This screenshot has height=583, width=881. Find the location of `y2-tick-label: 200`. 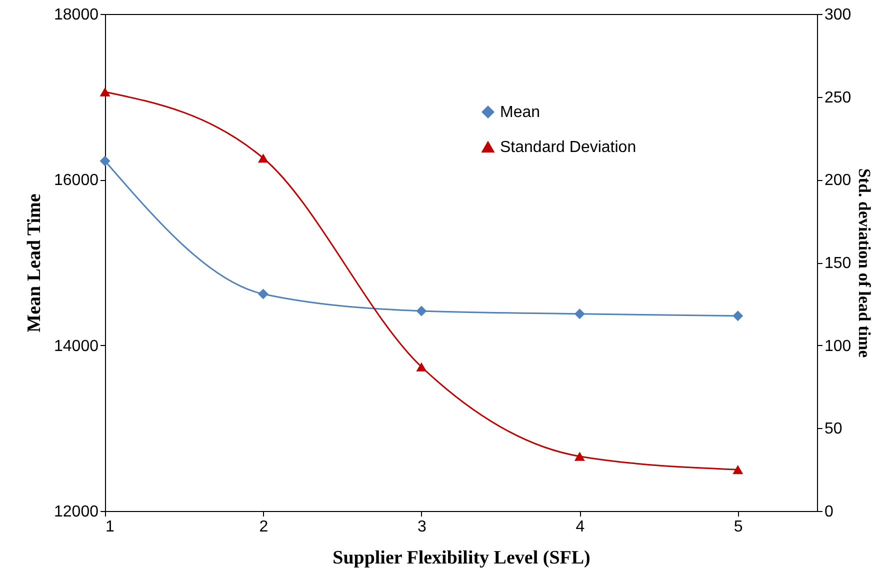

y2-tick-label: 200 is located at coordinates (838, 181).